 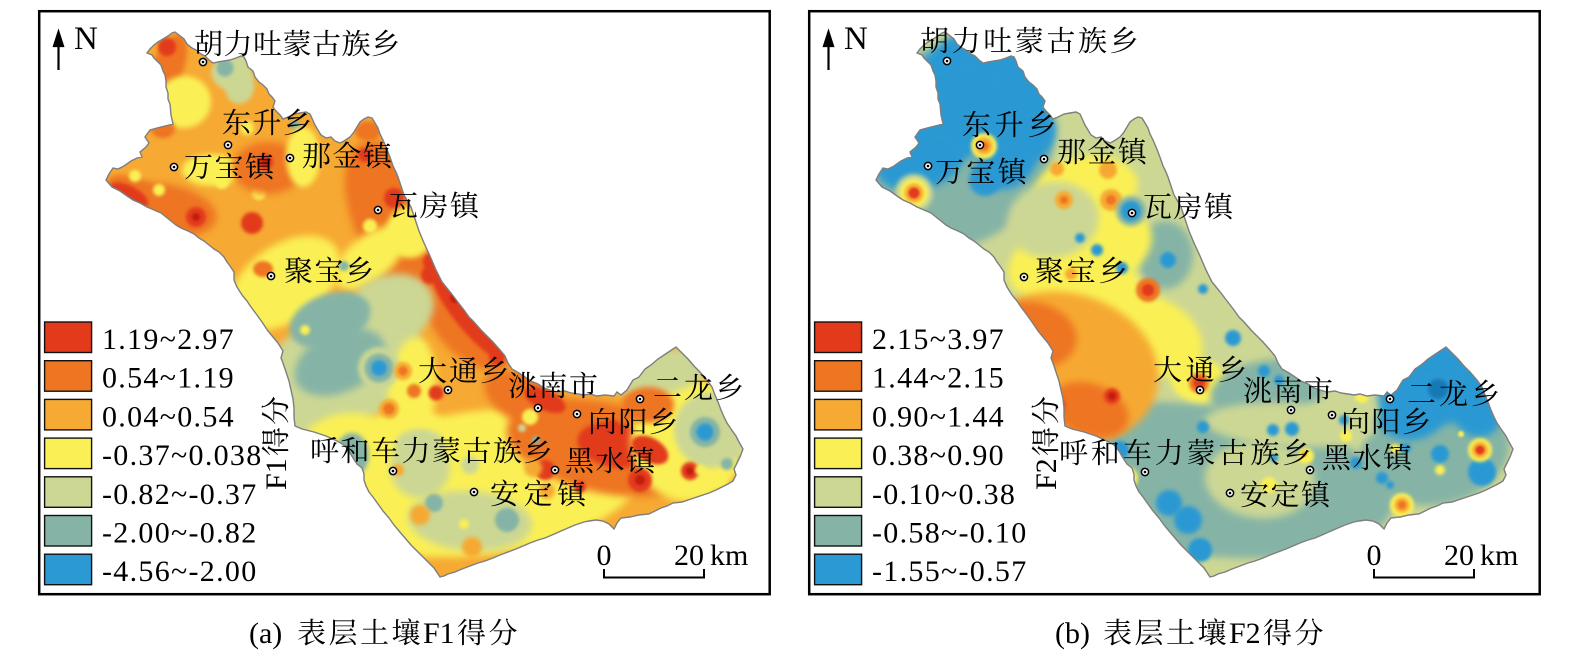 I want to click on svg-text: -0.82~-0.37, so click(x=180, y=494).